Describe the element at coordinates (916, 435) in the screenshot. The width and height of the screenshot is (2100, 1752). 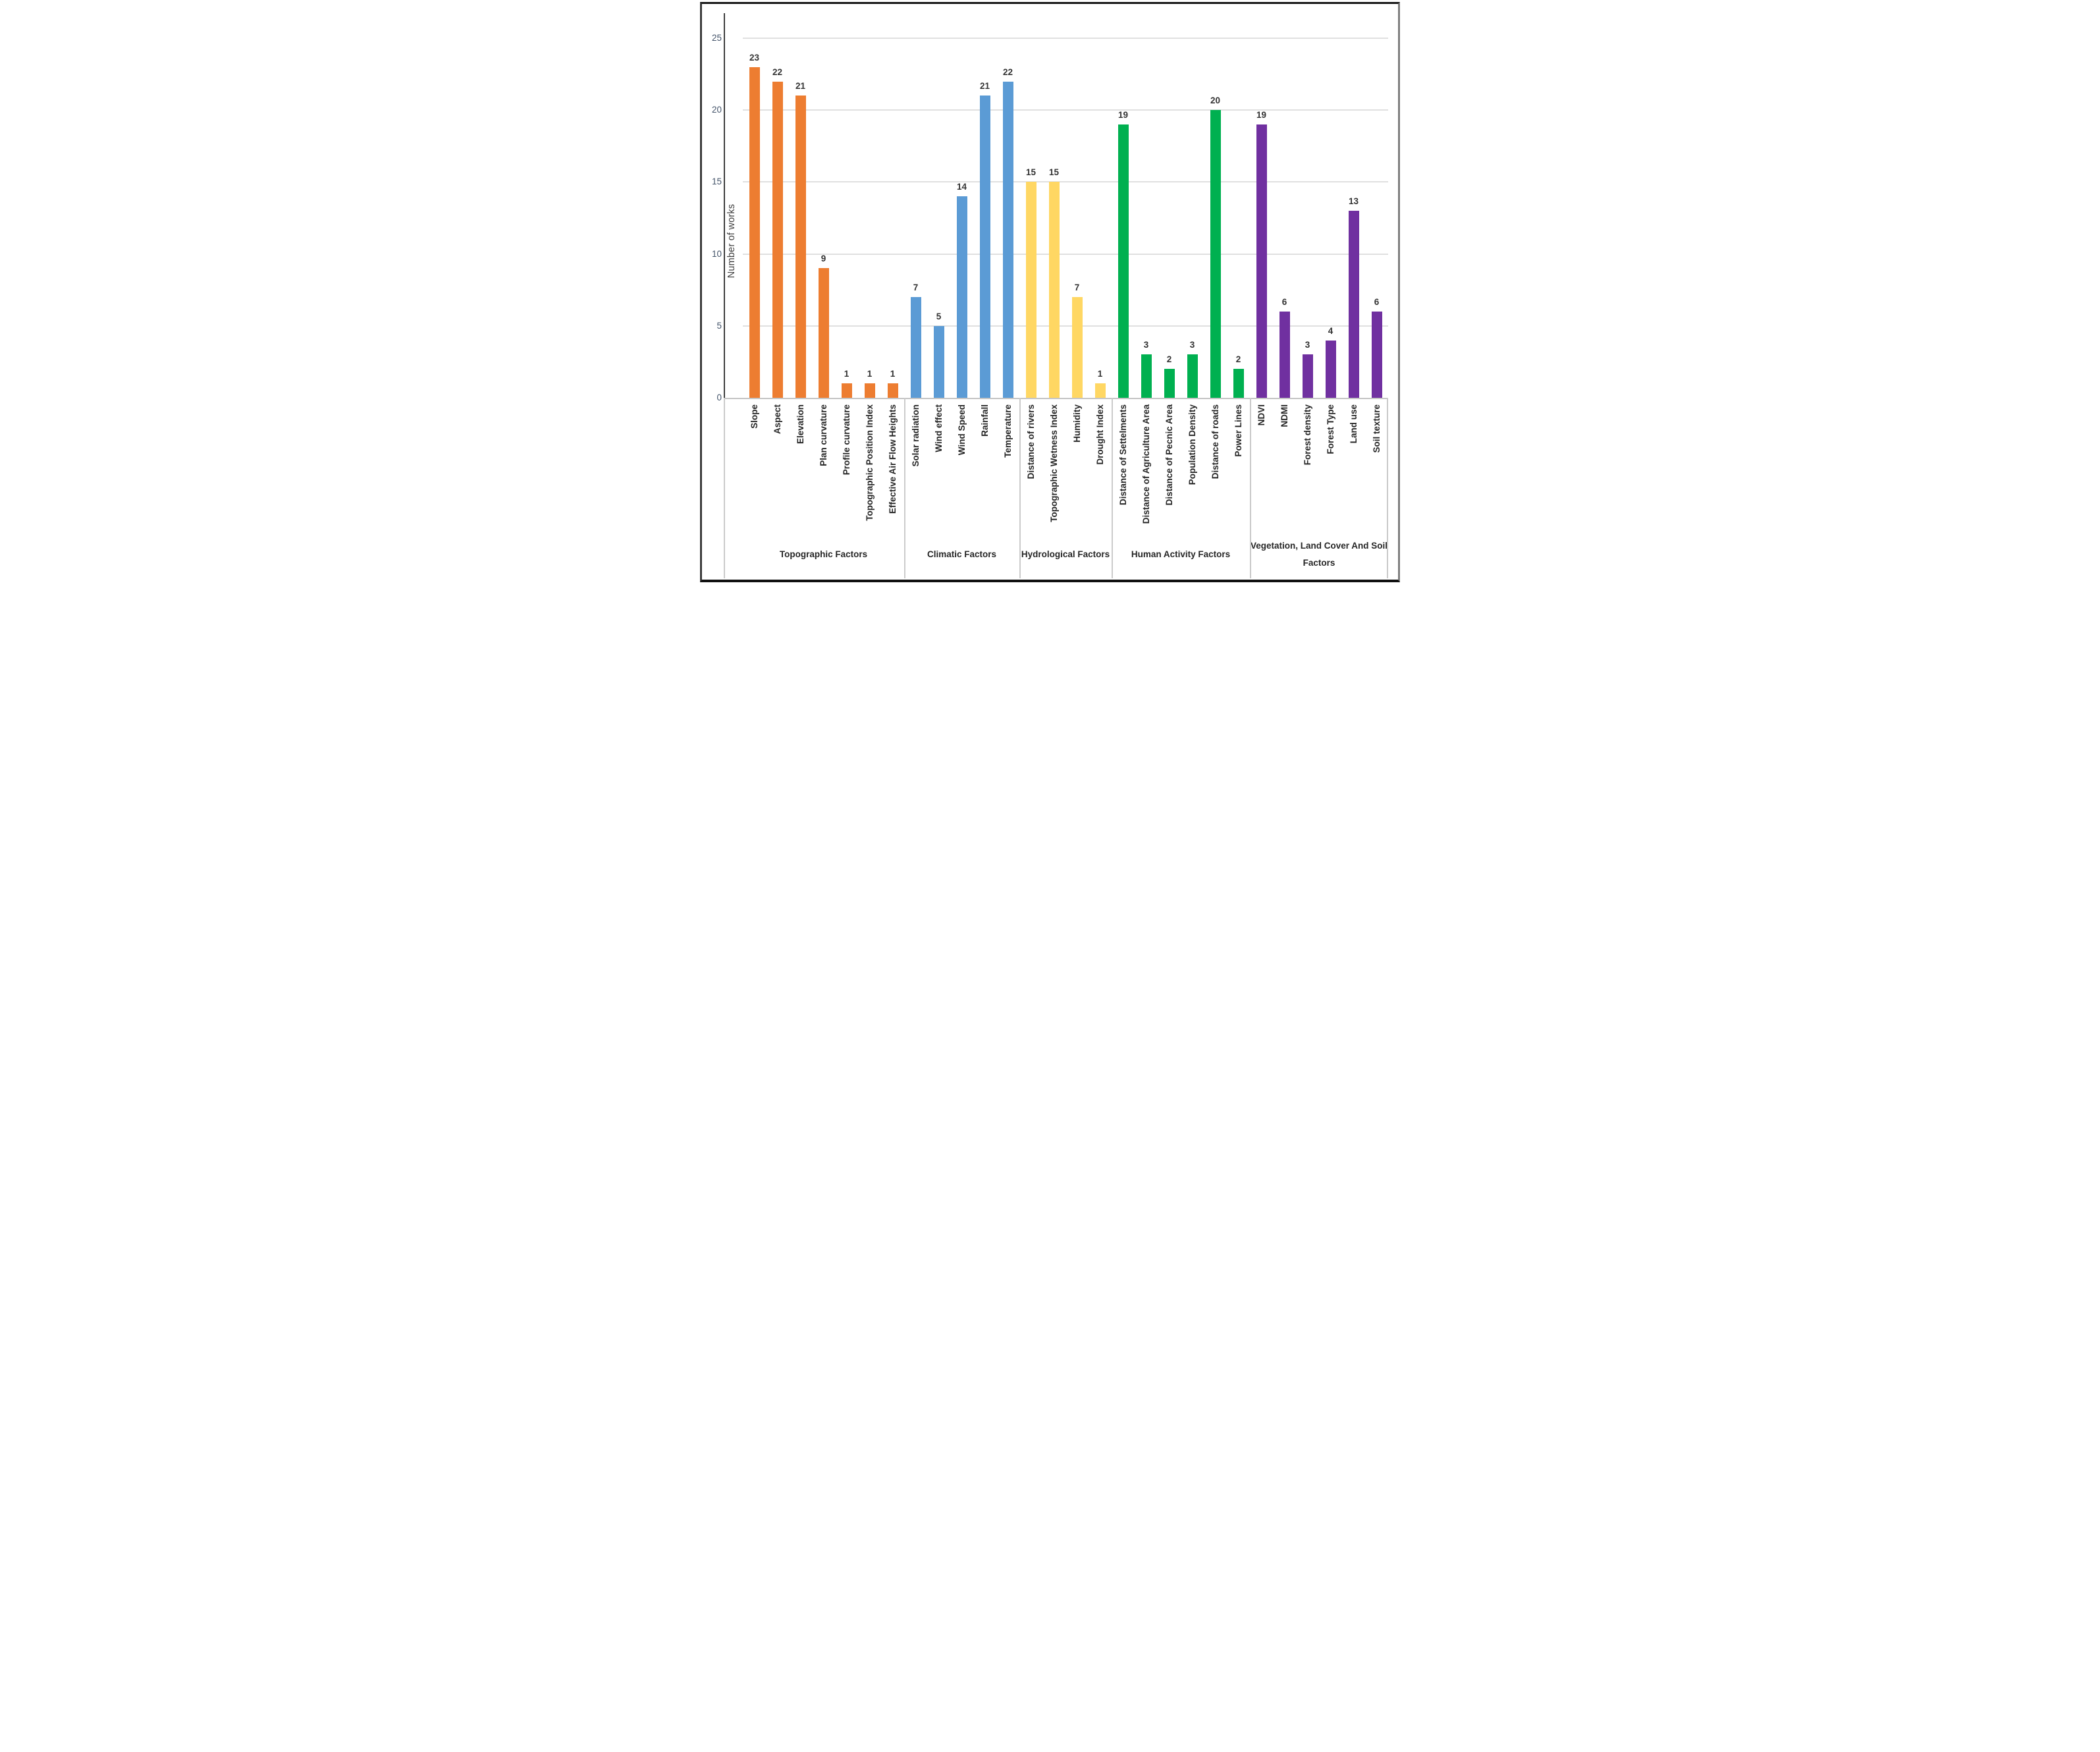
I see `category-label: Solar radiation` at that location.